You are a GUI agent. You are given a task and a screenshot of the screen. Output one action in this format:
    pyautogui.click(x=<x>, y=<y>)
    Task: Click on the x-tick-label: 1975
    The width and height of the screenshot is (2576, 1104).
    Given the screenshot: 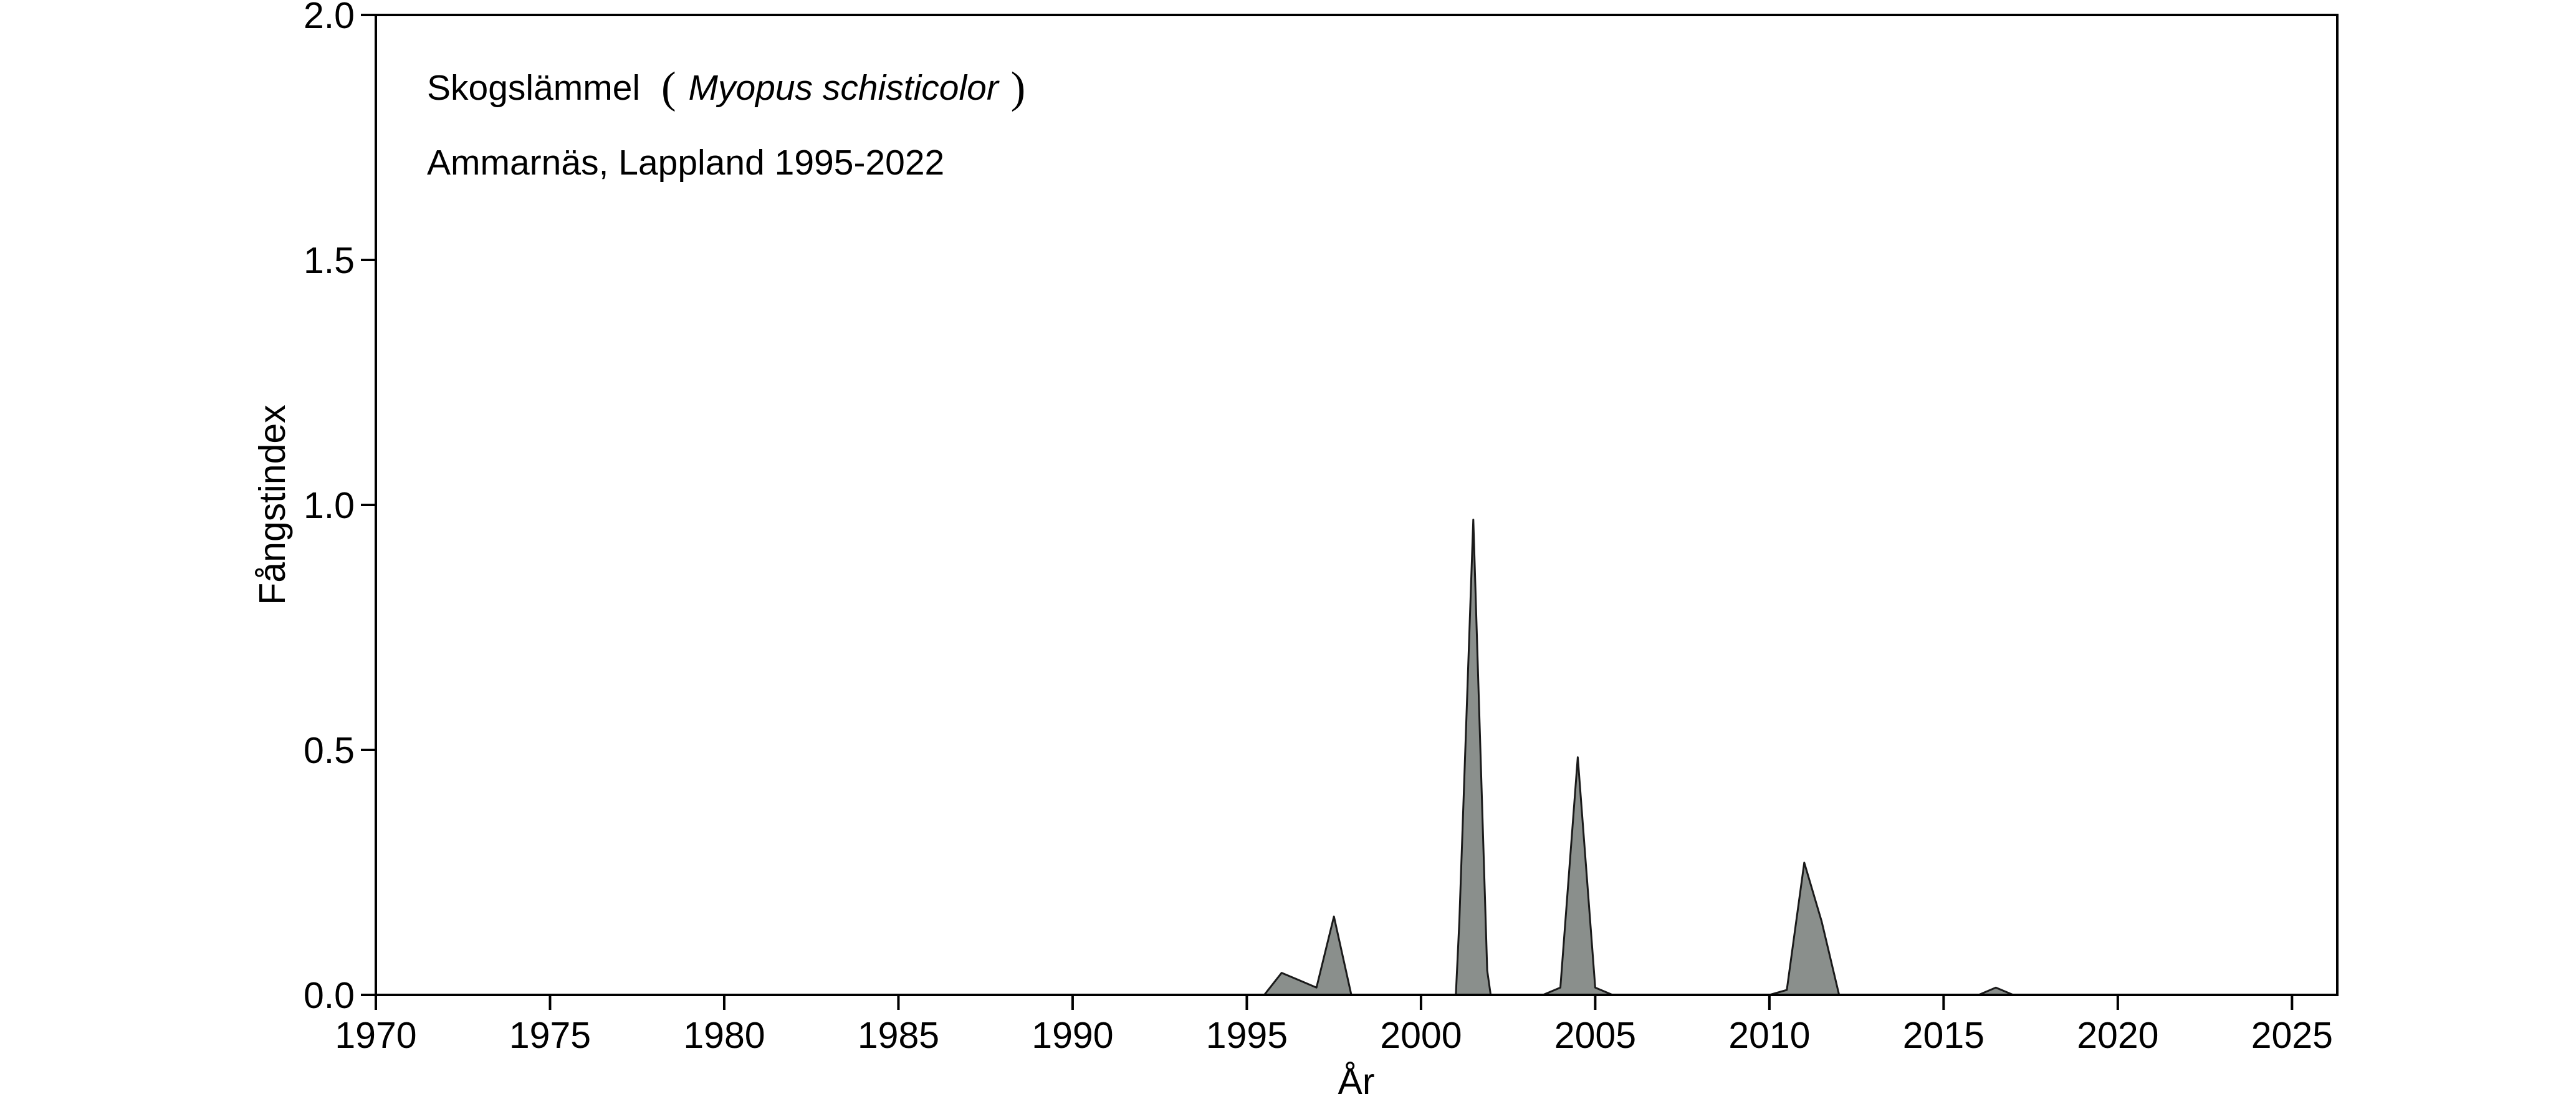 What is the action you would take?
    pyautogui.click(x=550, y=1035)
    